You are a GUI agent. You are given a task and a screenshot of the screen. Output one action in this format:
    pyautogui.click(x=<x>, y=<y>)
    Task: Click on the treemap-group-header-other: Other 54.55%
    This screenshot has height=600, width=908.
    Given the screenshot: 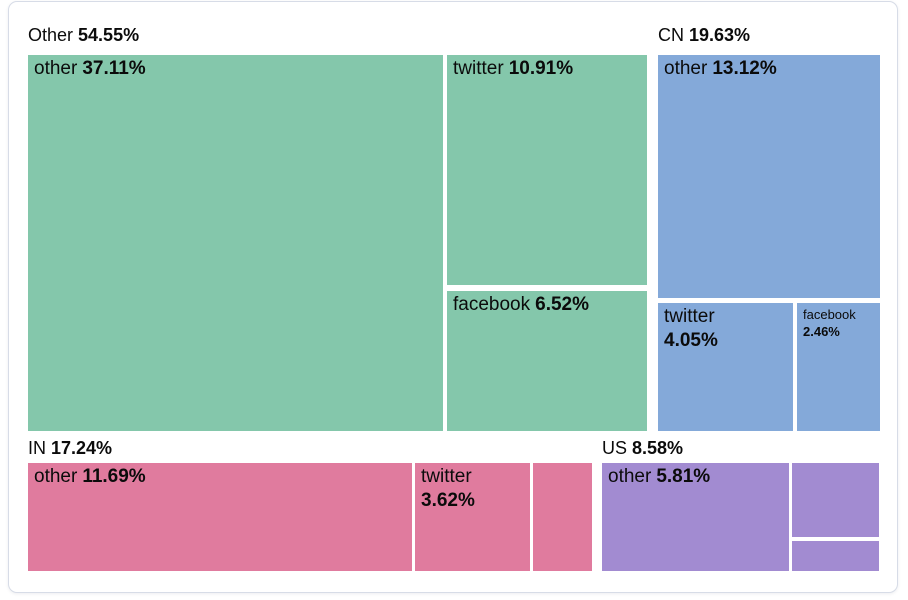 What is the action you would take?
    pyautogui.click(x=83, y=35)
    